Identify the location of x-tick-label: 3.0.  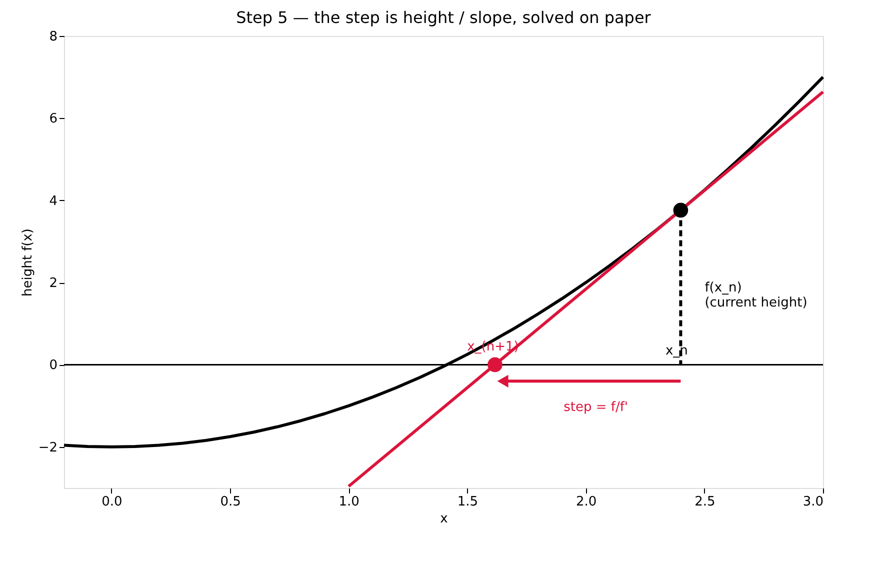
(813, 502).